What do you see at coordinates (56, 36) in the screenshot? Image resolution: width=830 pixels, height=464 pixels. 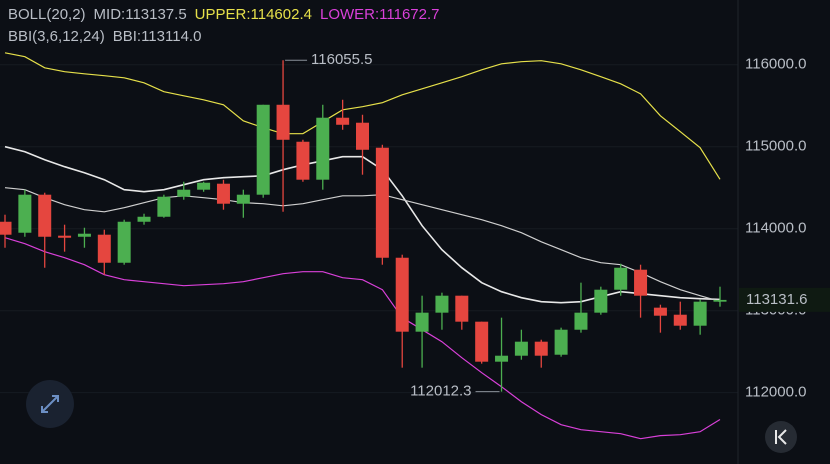 I see `legend-group: BBI(3,6,12,24)` at bounding box center [56, 36].